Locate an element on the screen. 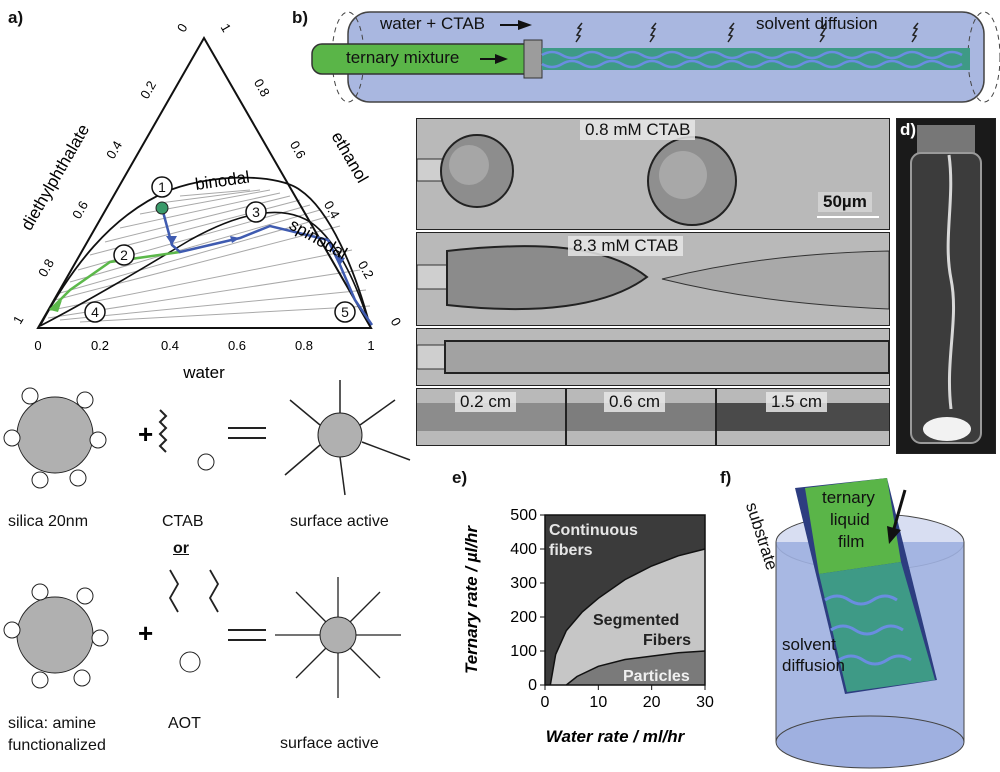 This screenshot has width=1000, height=772. ctab-label: CTAB is located at coordinates (183, 521).